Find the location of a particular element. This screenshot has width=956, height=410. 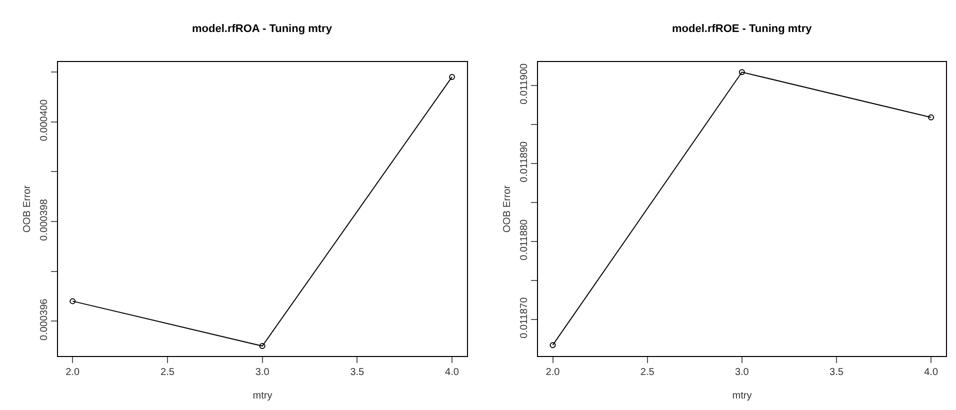

y-tick-label: 0.011870 is located at coordinates (524, 317).